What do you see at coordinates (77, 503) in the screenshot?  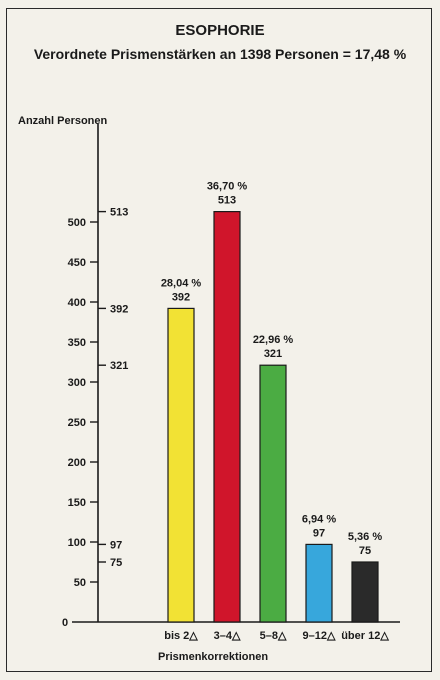 I see `y-tick-label: 150` at bounding box center [77, 503].